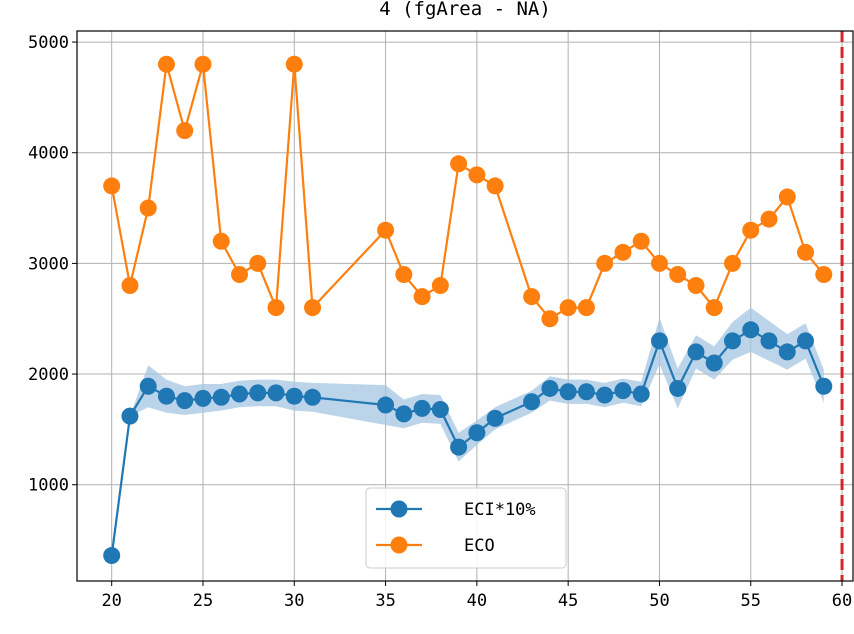 The width and height of the screenshot is (854, 634). I want to click on x-tick-label: 55, so click(751, 601).